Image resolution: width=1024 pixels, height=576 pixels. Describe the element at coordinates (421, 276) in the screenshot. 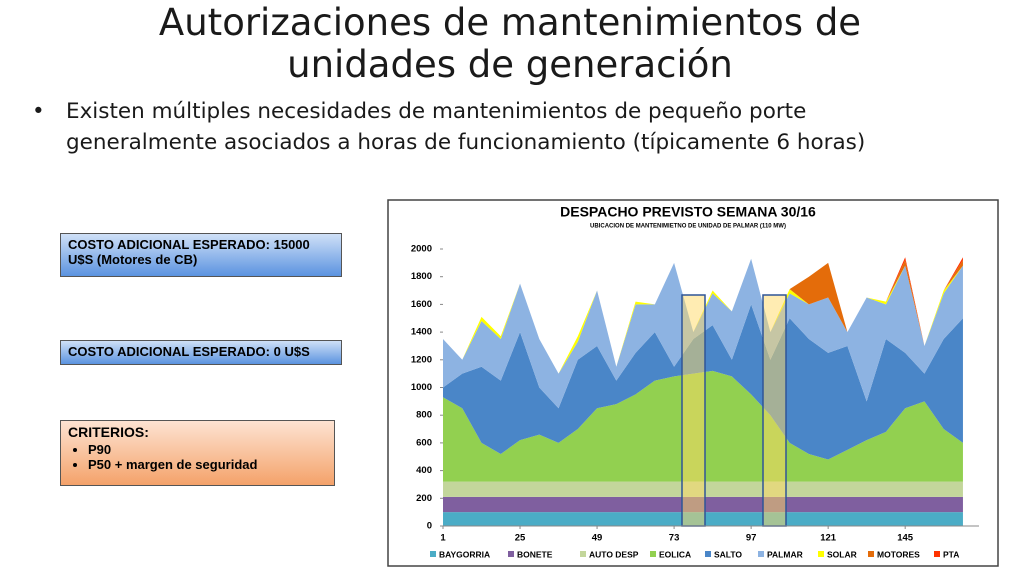

I see `y-tick-label: 1800` at that location.